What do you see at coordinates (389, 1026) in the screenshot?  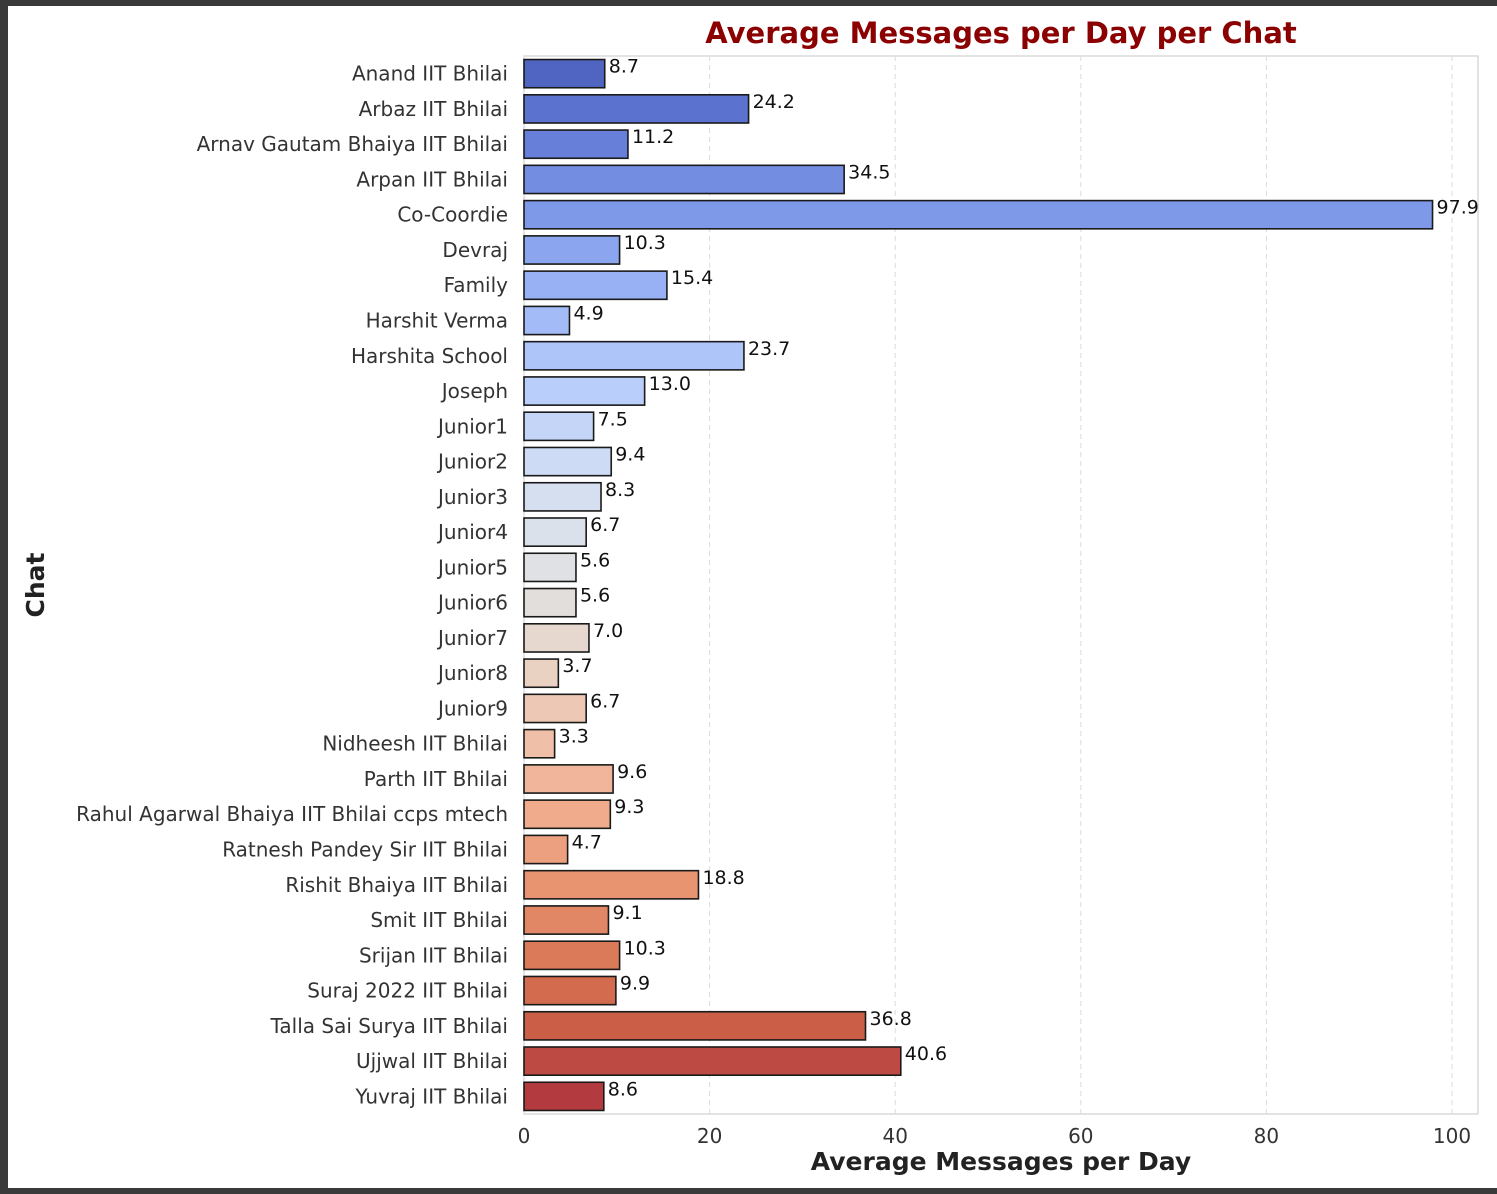 I see `category-label: Talla Sai Surya IIT Bhilai` at bounding box center [389, 1026].